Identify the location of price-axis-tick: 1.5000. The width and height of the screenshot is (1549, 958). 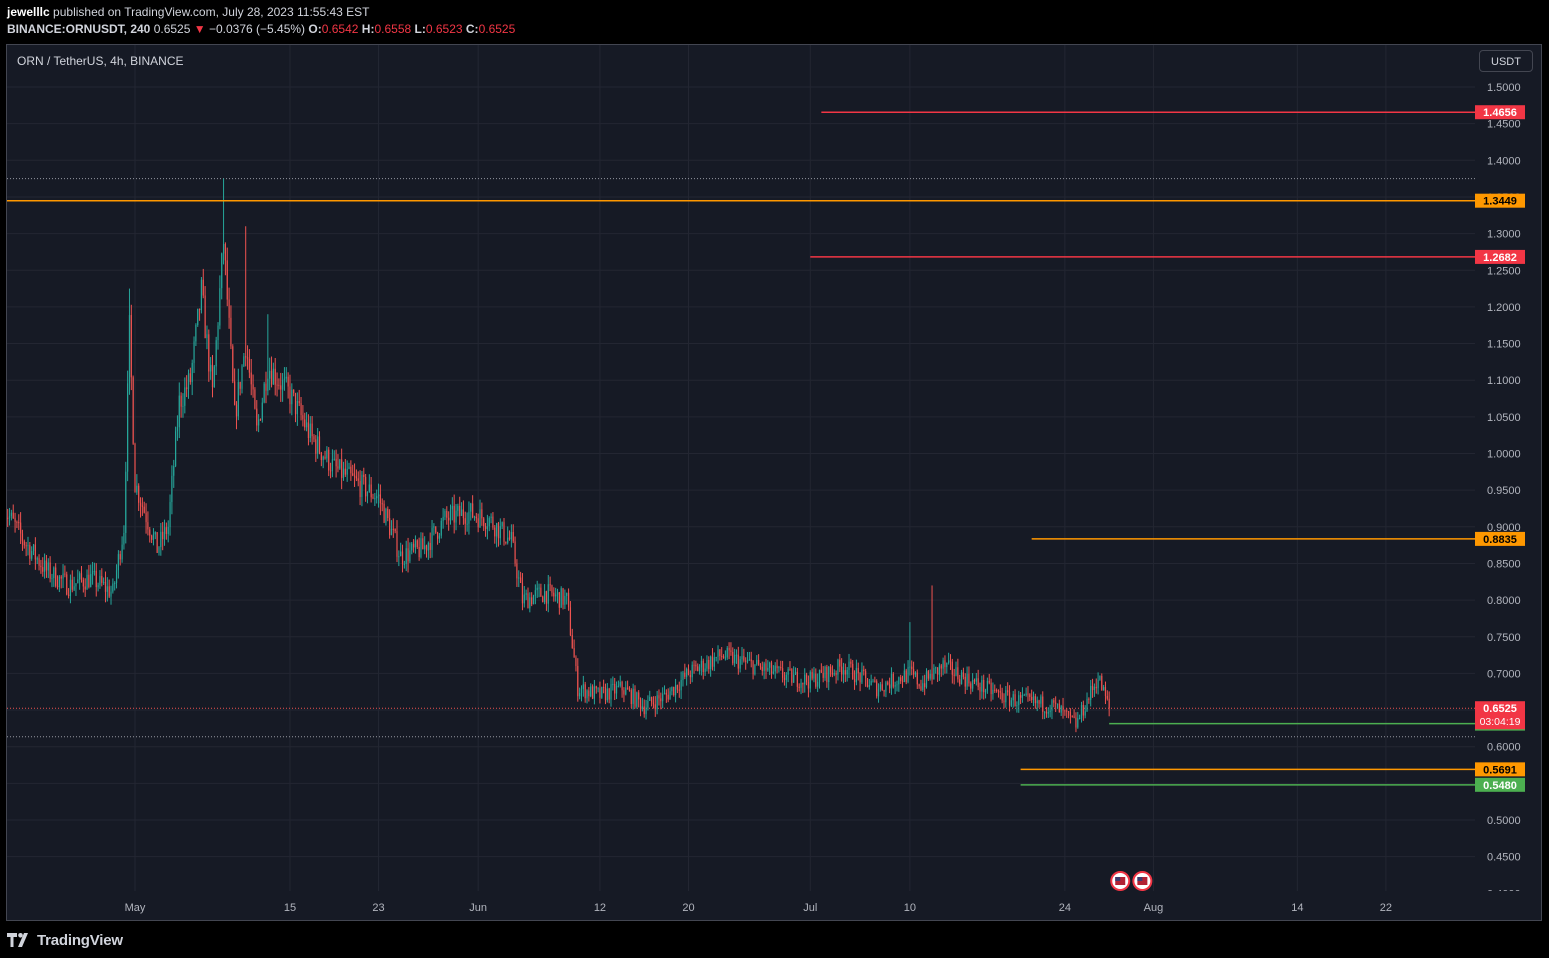
(1504, 88).